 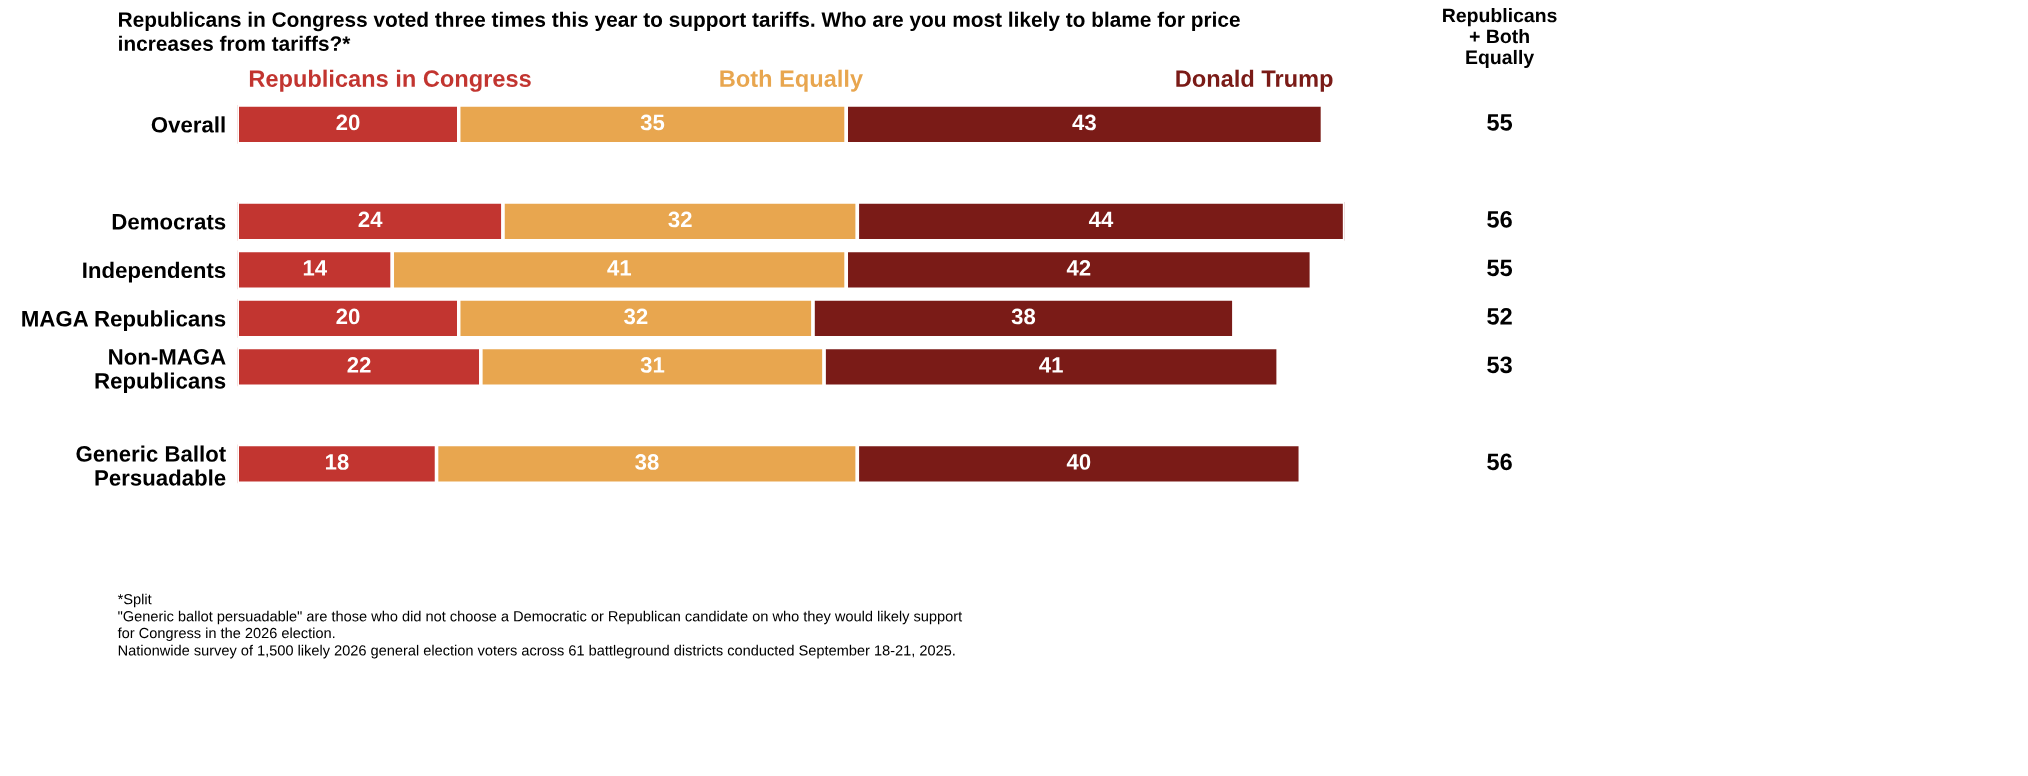 I want to click on y-tick-label: Overall, so click(x=188, y=124).